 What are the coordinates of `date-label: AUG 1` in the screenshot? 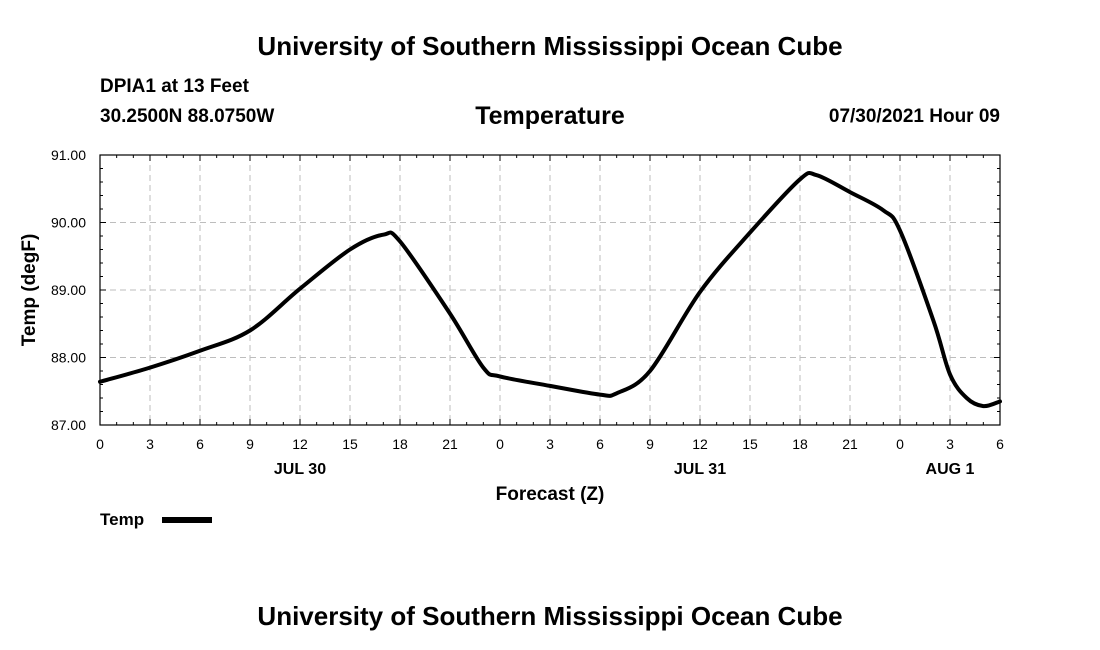 It's located at (950, 469).